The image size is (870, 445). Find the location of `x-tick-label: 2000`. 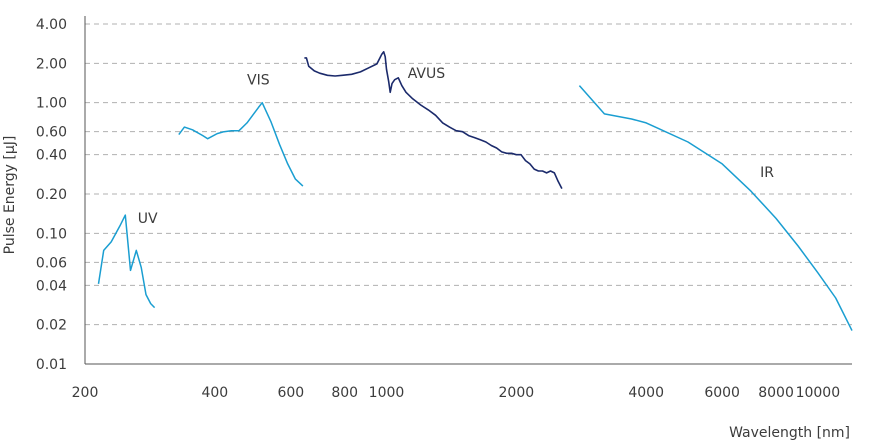

x-tick-label: 2000 is located at coordinates (517, 393).